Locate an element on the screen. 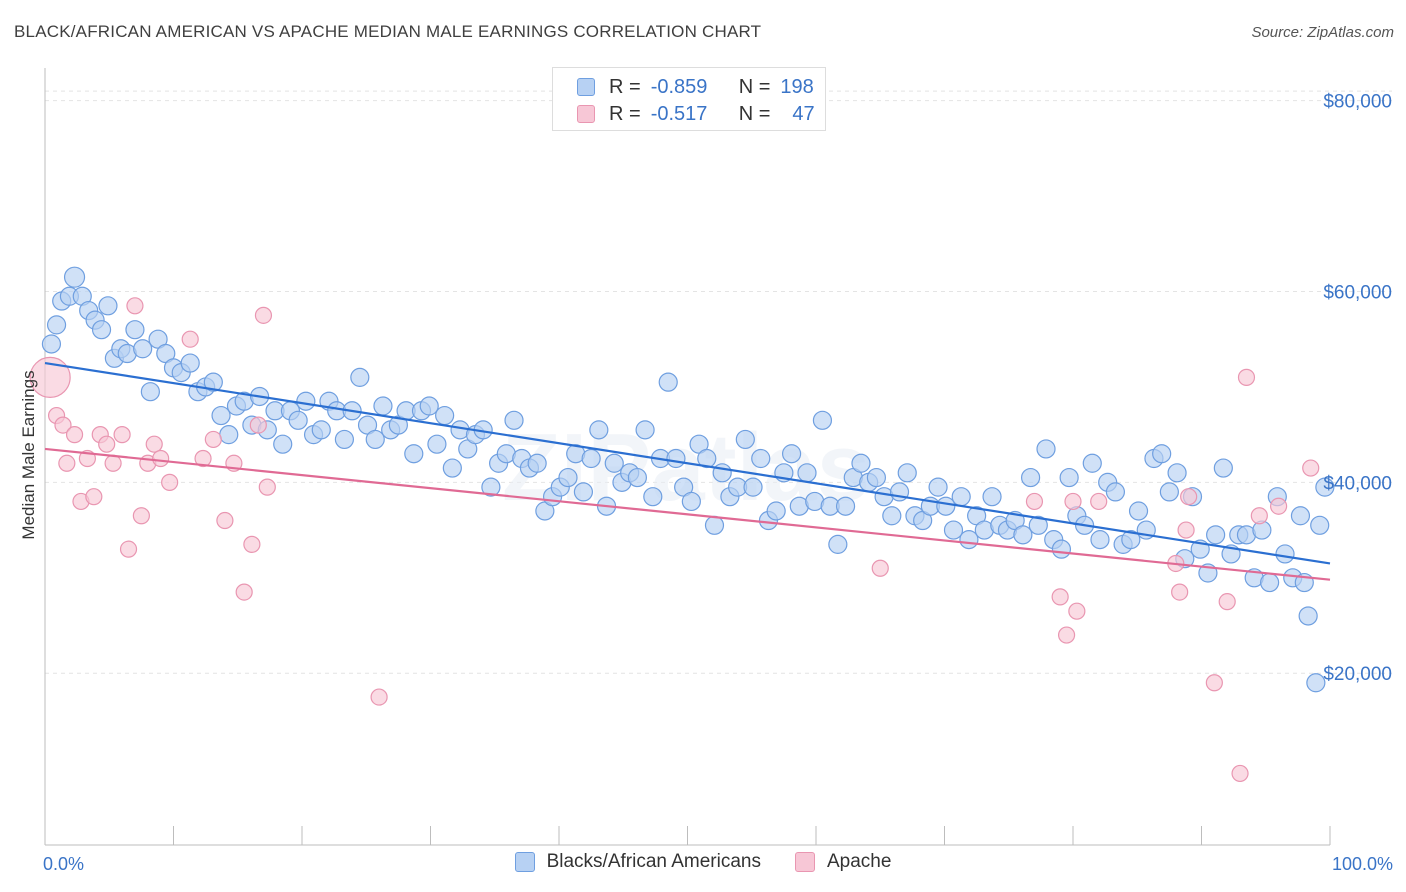 This screenshot has width=1406, height=892. series-legend: Blacks/African Americans Apache is located at coordinates (703, 862).